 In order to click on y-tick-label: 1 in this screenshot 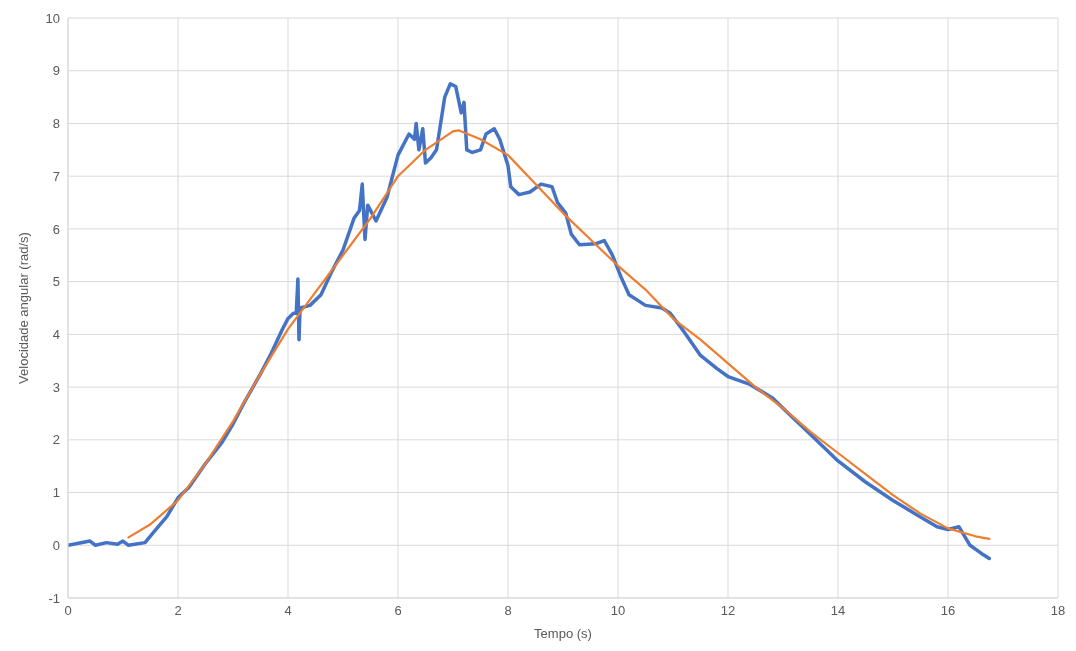, I will do `click(56, 493)`.